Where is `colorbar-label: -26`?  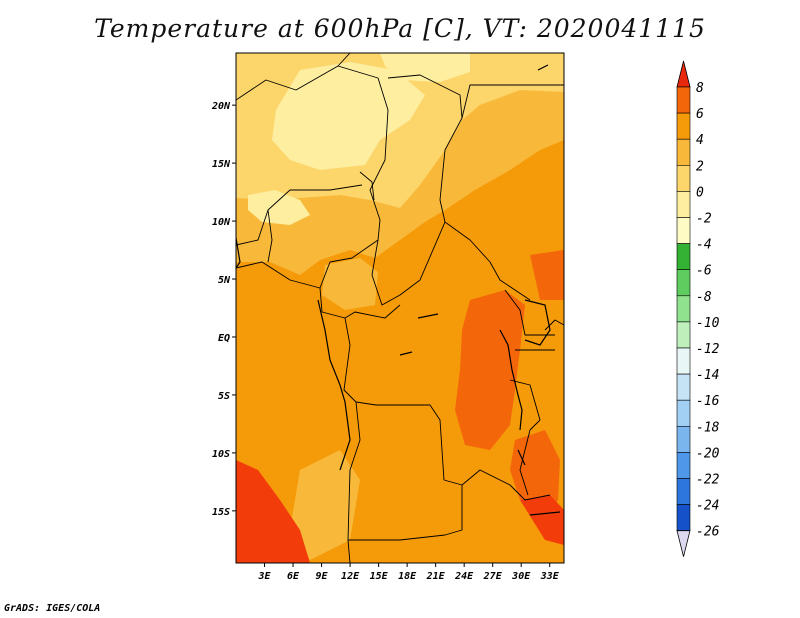 colorbar-label: -26 is located at coordinates (708, 532).